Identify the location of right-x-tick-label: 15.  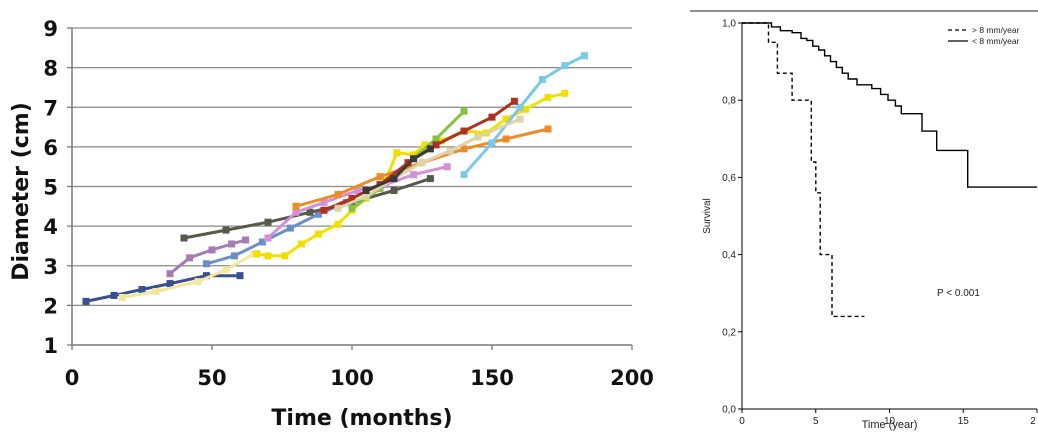
(964, 421).